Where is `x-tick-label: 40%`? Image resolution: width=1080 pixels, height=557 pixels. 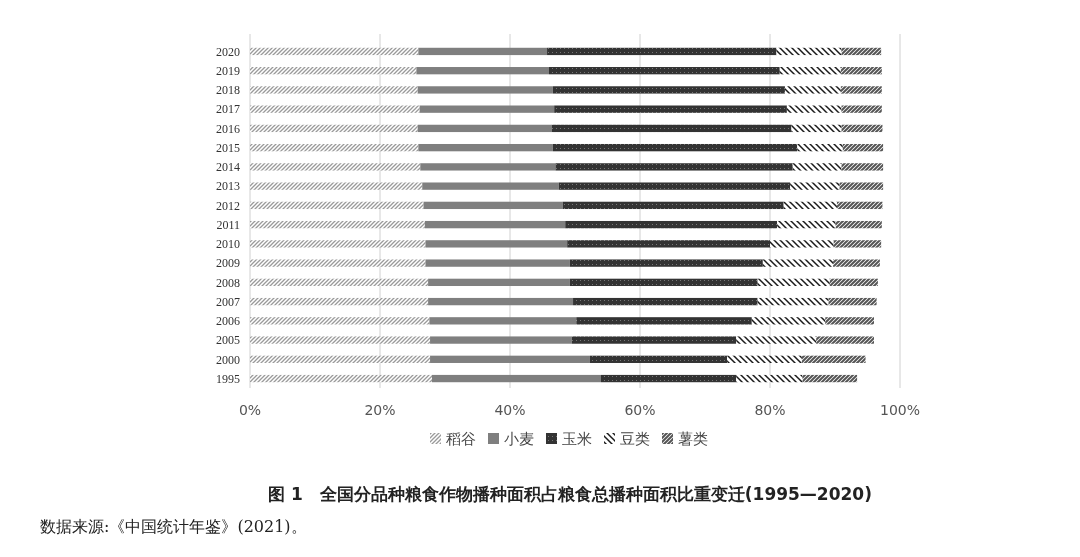 x-tick-label: 40% is located at coordinates (510, 410).